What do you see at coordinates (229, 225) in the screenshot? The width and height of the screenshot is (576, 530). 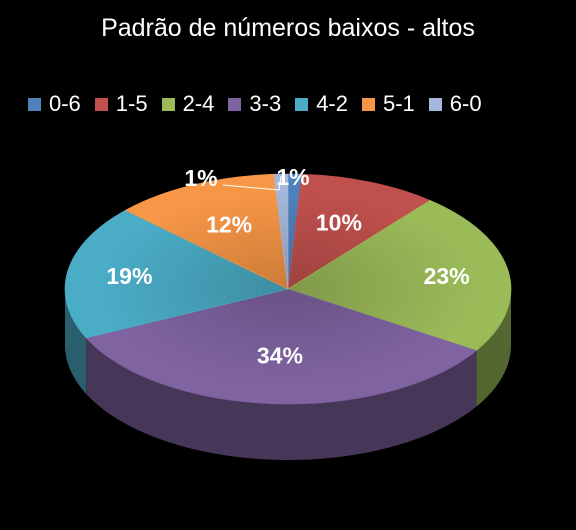 I see `data-label-5-1: 12%` at bounding box center [229, 225].